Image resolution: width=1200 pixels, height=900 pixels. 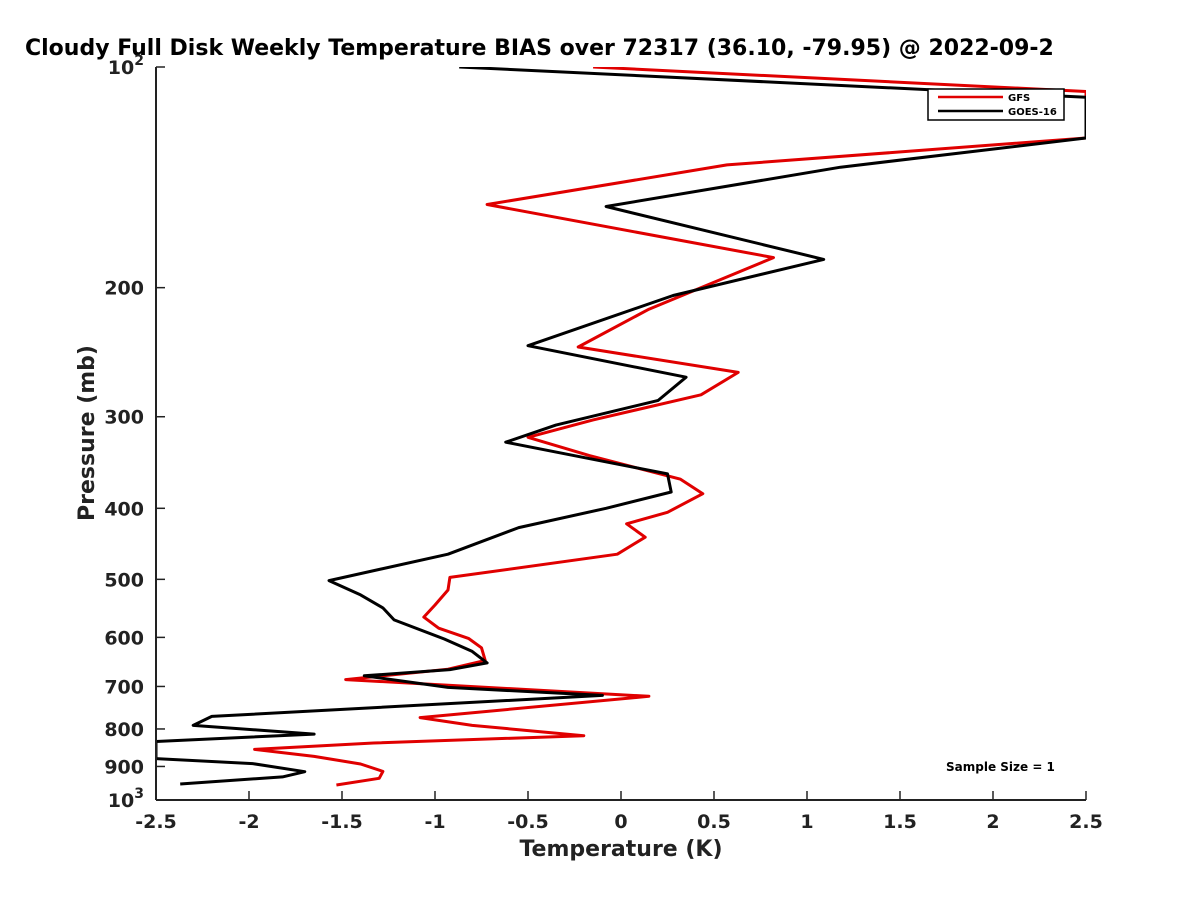 I want to click on x-tick-label: 2, so click(x=992, y=822).